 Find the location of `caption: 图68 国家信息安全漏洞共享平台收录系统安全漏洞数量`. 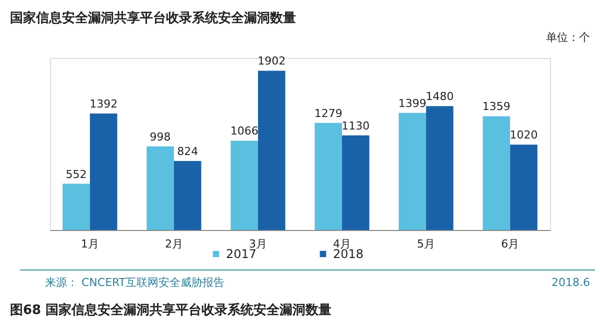

caption: 图68 国家信息安全漏洞共享平台收录系统安全漏洞数量 is located at coordinates (171, 310).